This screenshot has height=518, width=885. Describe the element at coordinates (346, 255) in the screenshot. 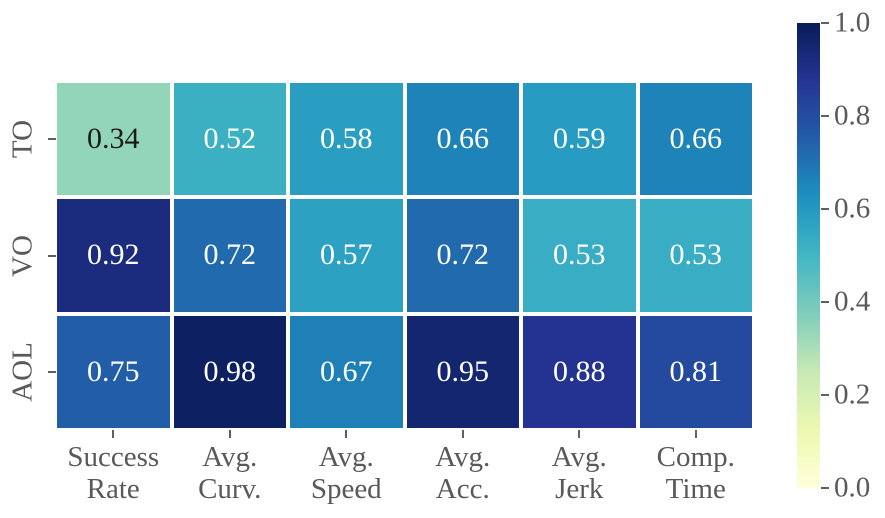

I see `heatmap-cell: 0.57` at that location.